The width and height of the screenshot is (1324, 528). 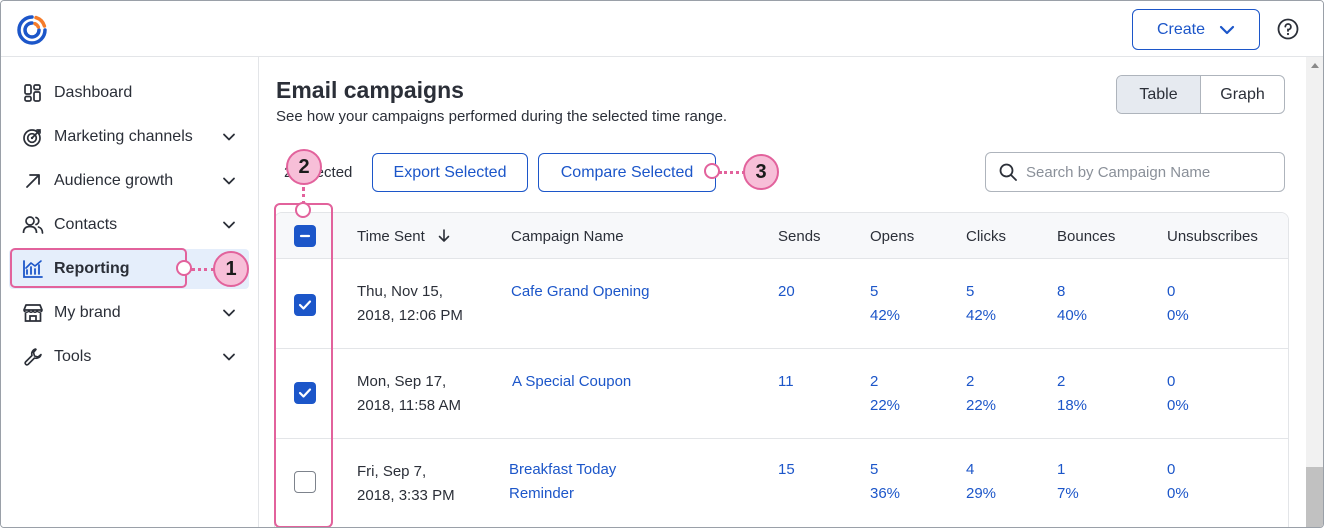 What do you see at coordinates (33, 357) in the screenshot?
I see `wrench-icon` at bounding box center [33, 357].